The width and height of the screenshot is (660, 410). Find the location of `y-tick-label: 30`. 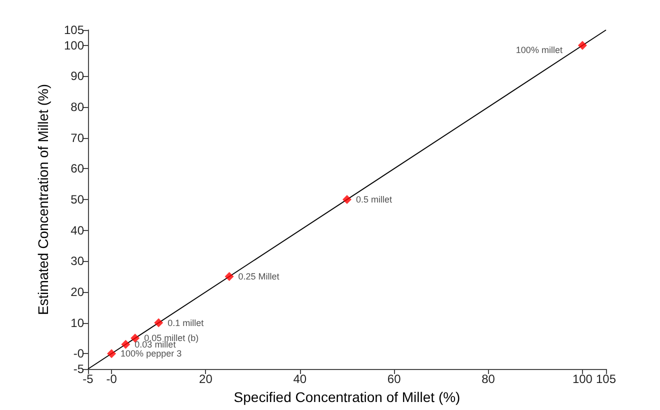

y-tick-label: 30 is located at coordinates (77, 261).